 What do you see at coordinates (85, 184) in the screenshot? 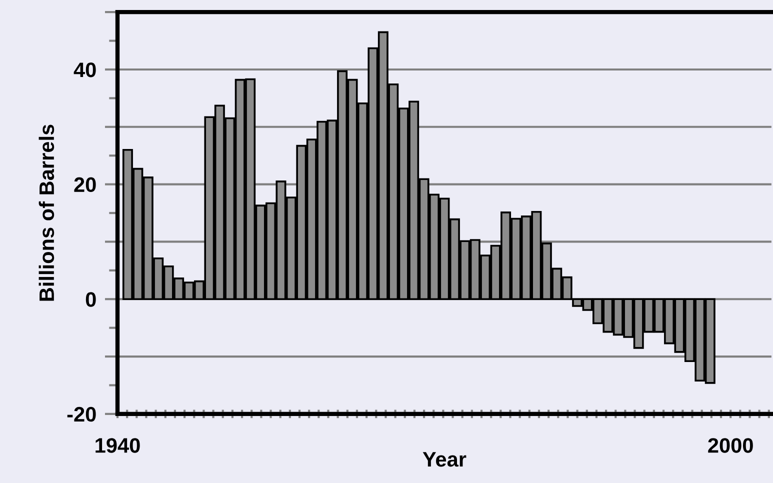
I see `y-tick-label: 20` at bounding box center [85, 184].